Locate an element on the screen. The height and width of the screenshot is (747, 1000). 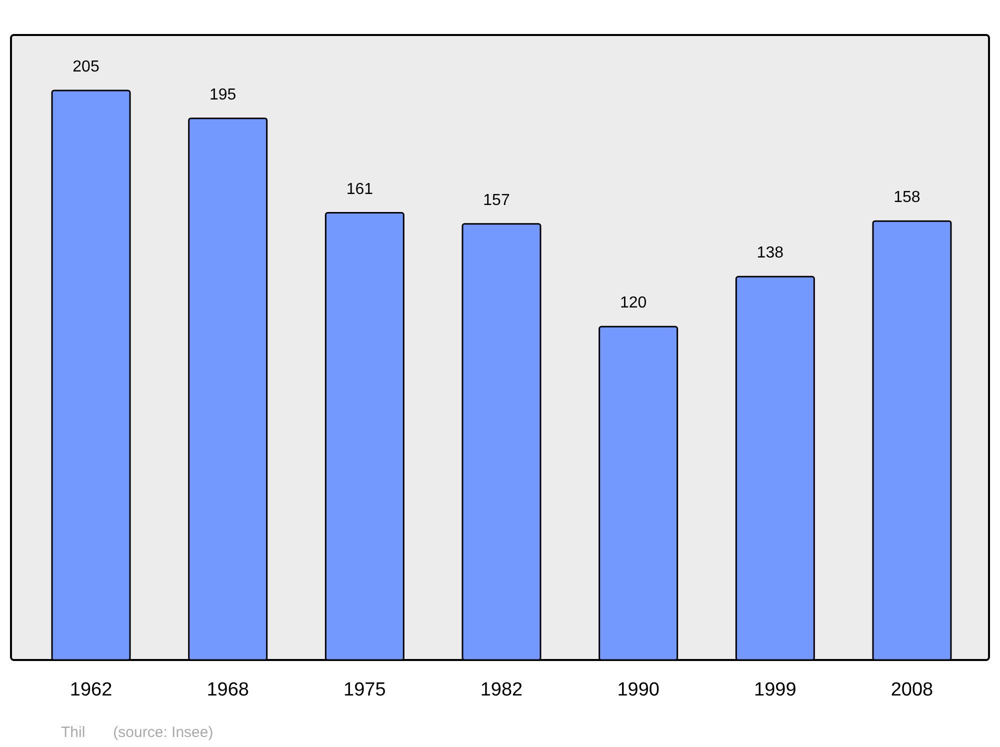
data-label: 120 is located at coordinates (633, 303).